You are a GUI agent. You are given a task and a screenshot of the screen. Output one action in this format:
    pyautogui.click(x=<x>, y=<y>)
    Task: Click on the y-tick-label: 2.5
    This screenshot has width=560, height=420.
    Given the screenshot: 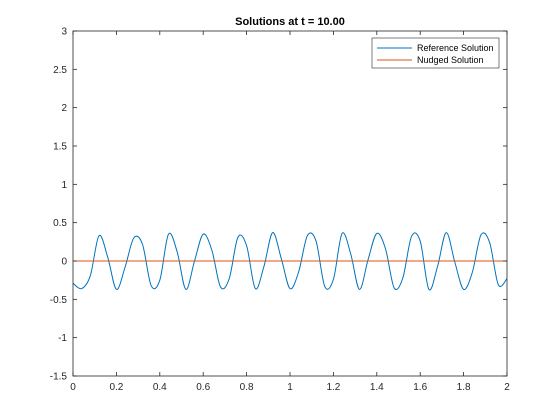 What is the action you would take?
    pyautogui.click(x=60, y=70)
    